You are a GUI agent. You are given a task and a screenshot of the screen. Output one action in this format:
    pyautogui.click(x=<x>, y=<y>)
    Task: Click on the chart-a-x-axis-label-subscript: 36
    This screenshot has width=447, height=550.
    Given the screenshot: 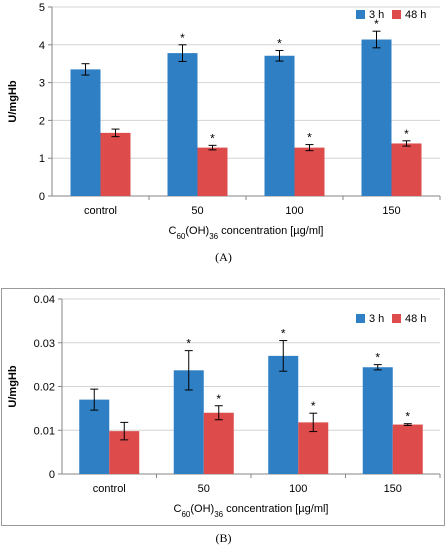 What is the action you would take?
    pyautogui.click(x=213, y=236)
    